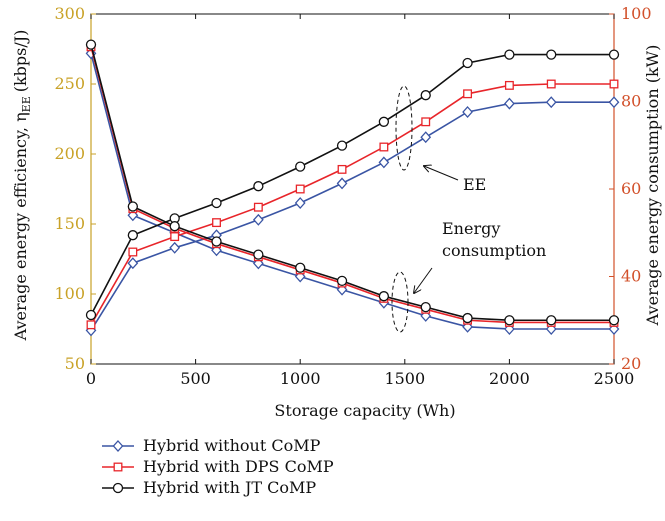 The height and width of the screenshot is (521, 665). Describe the element at coordinates (631, 188) in the screenshot. I see `y-right-tick-label: 60` at that location.